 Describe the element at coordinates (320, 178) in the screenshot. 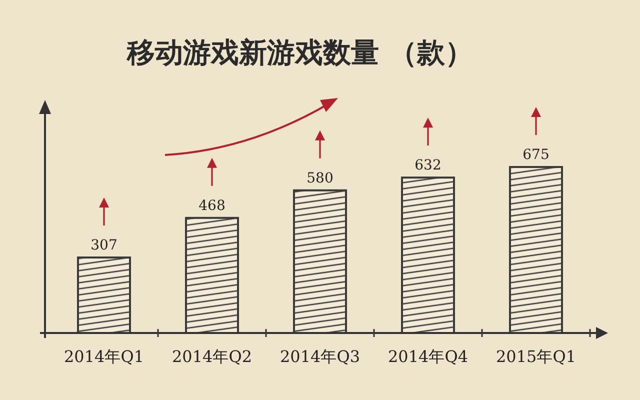

I see `data-label: 580` at that location.